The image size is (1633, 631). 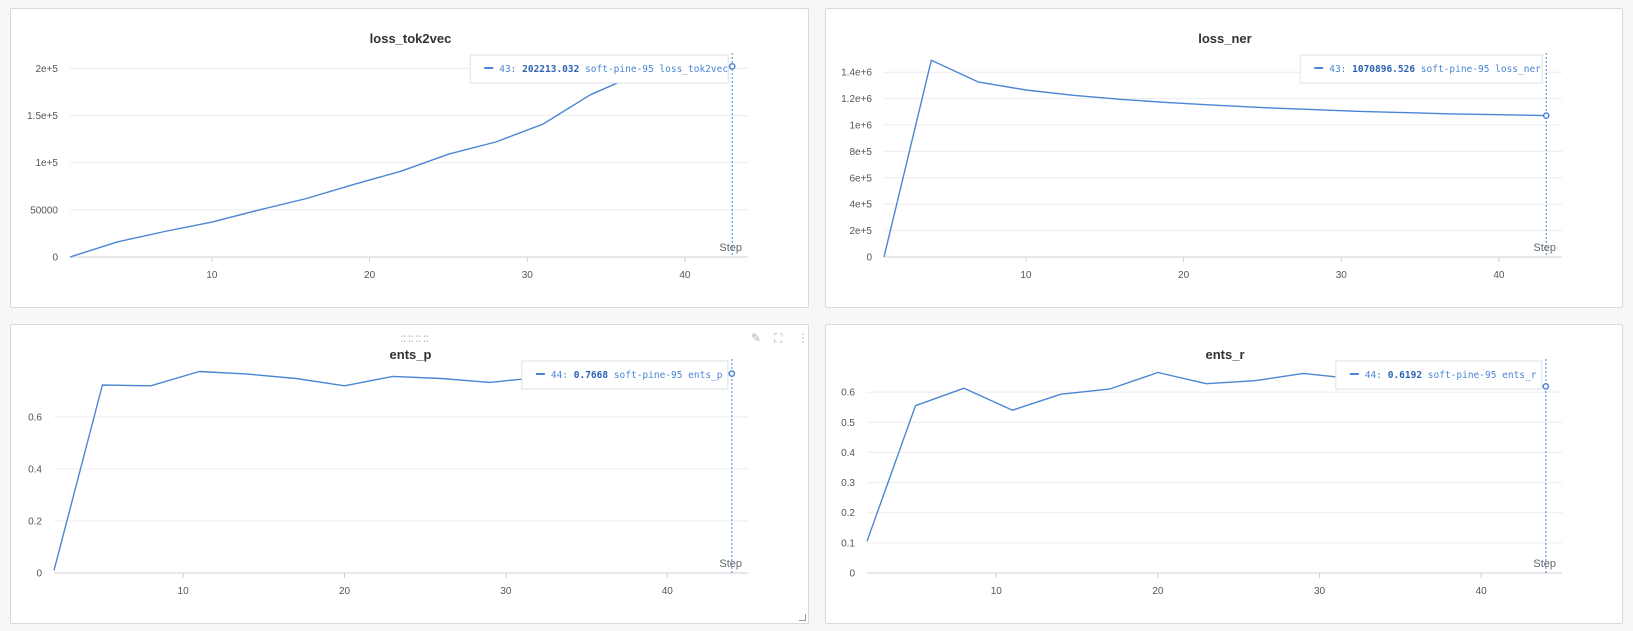 I want to click on edit-pencil-icon: ✎, so click(x=756, y=338).